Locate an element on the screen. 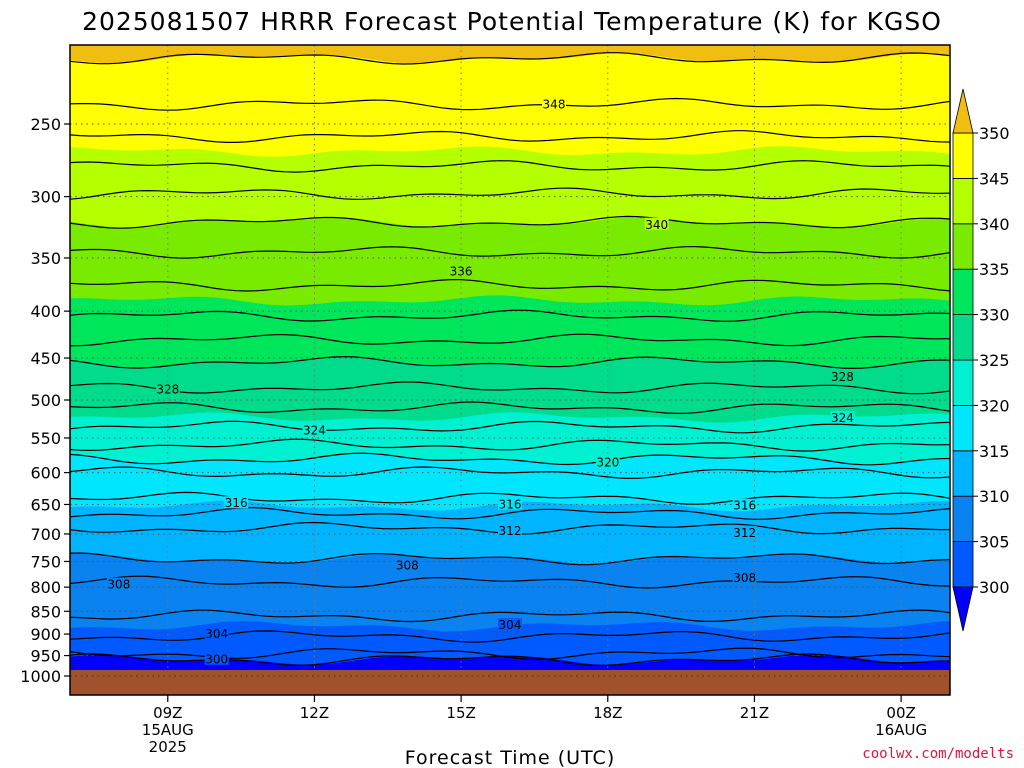 This screenshot has width=1024, height=768. colorbar-label: 310 is located at coordinates (994, 496).